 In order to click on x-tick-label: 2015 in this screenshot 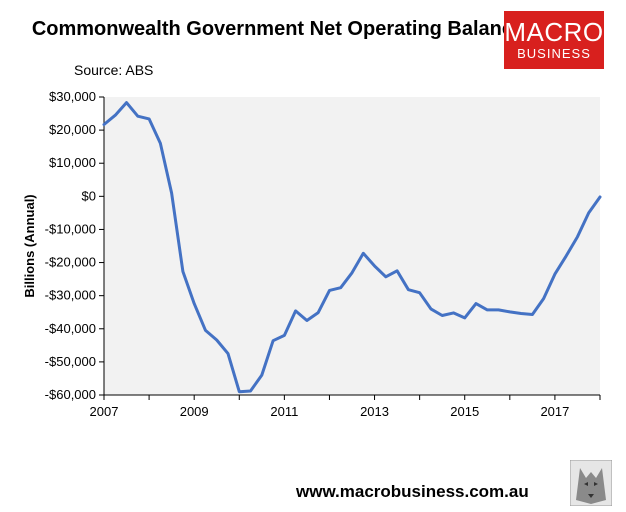, I will do `click(464, 411)`.